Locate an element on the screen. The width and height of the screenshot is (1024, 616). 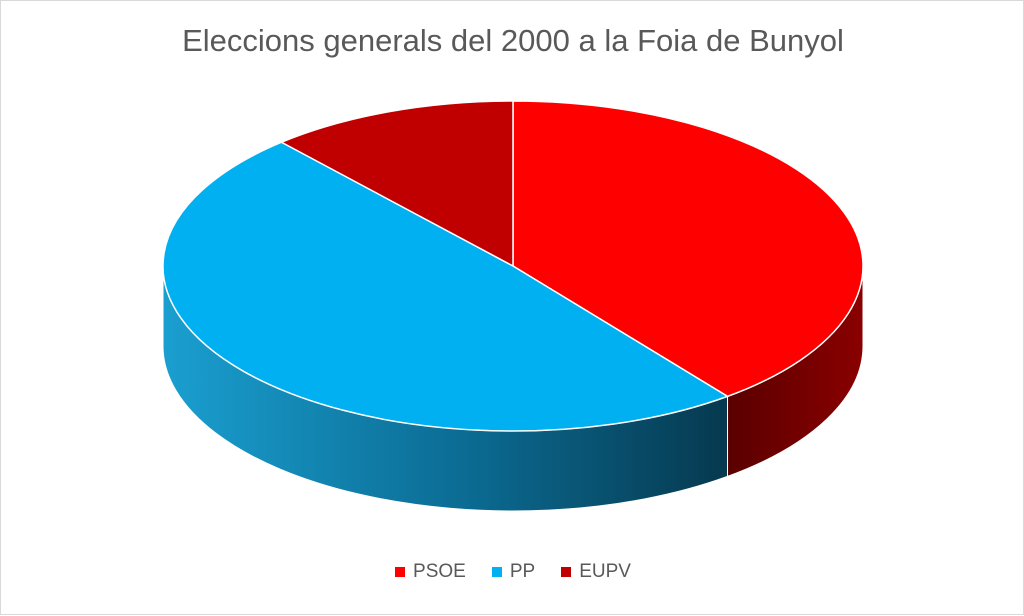
legend-label-eupv: EUPV is located at coordinates (605, 571).